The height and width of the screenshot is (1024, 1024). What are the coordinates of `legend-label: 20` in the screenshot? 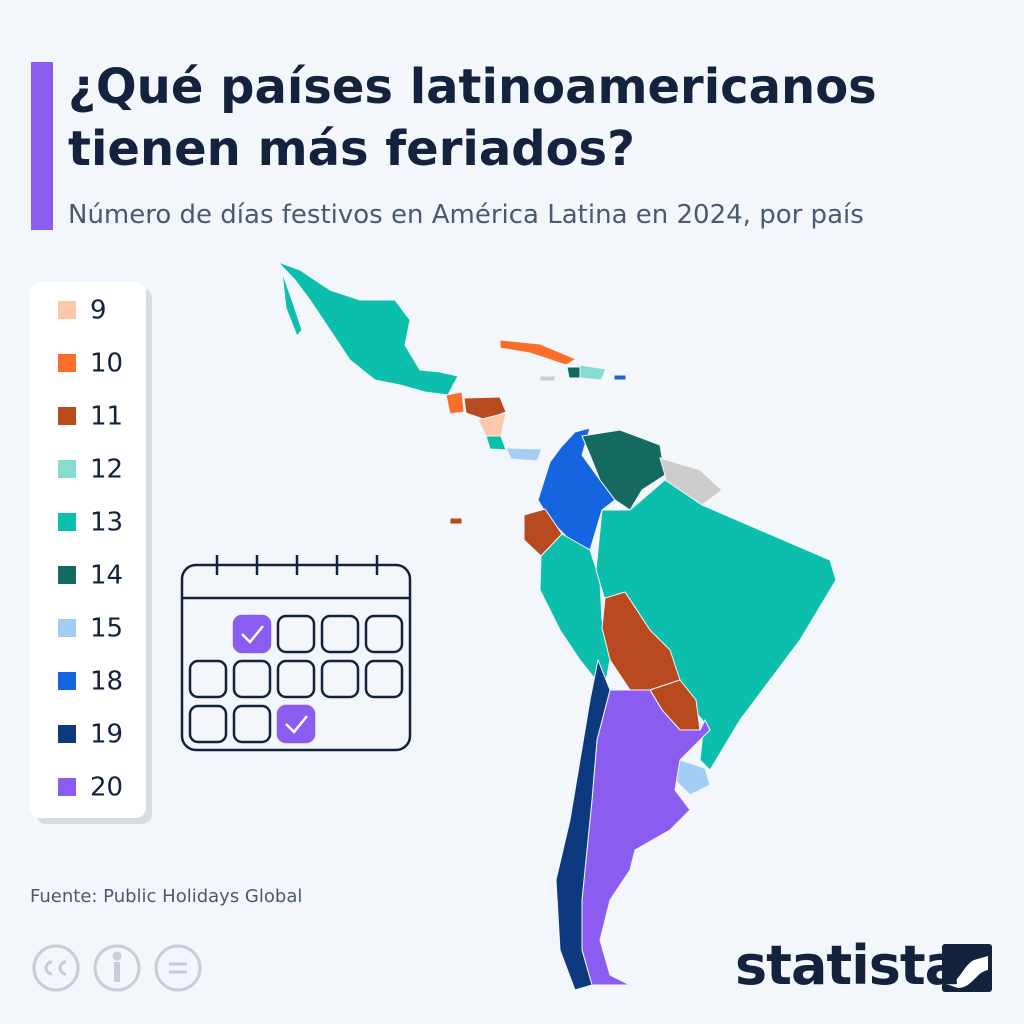 It's located at (106, 788).